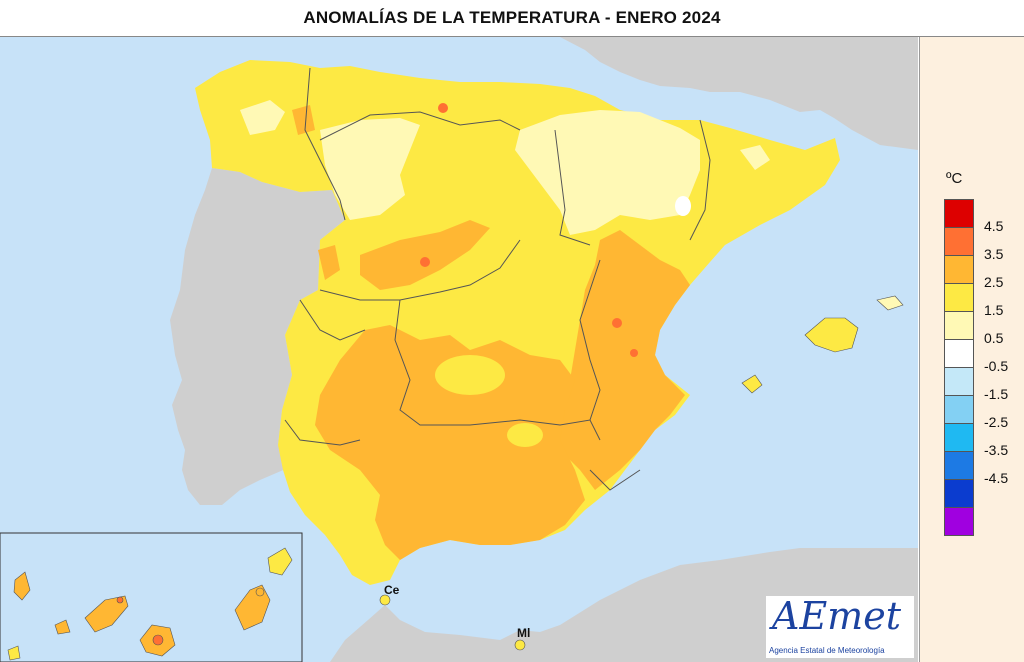 Image resolution: width=1024 pixels, height=662 pixels. Describe the element at coordinates (739, 93) in the screenshot. I see `france-land` at that location.